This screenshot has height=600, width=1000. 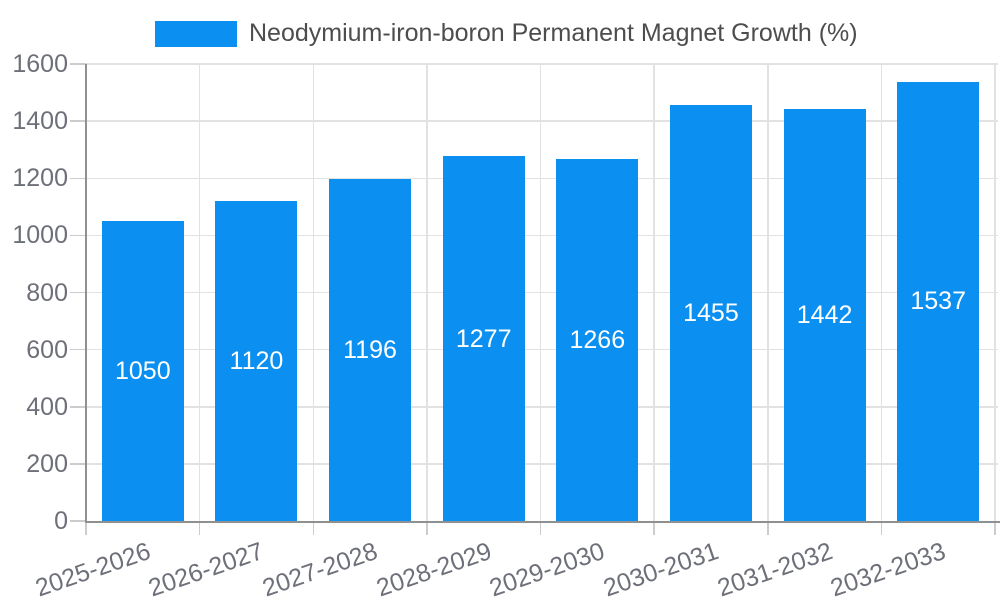 I want to click on y-axis-label: 1000, so click(x=40, y=235).